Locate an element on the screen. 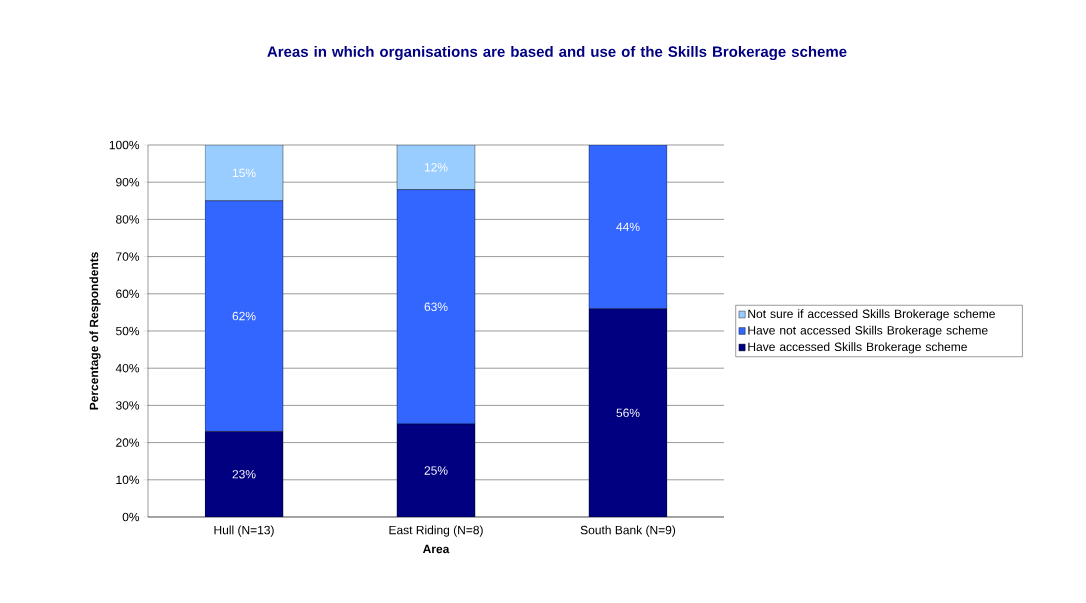  y-tick-label: 90% is located at coordinates (128, 182).